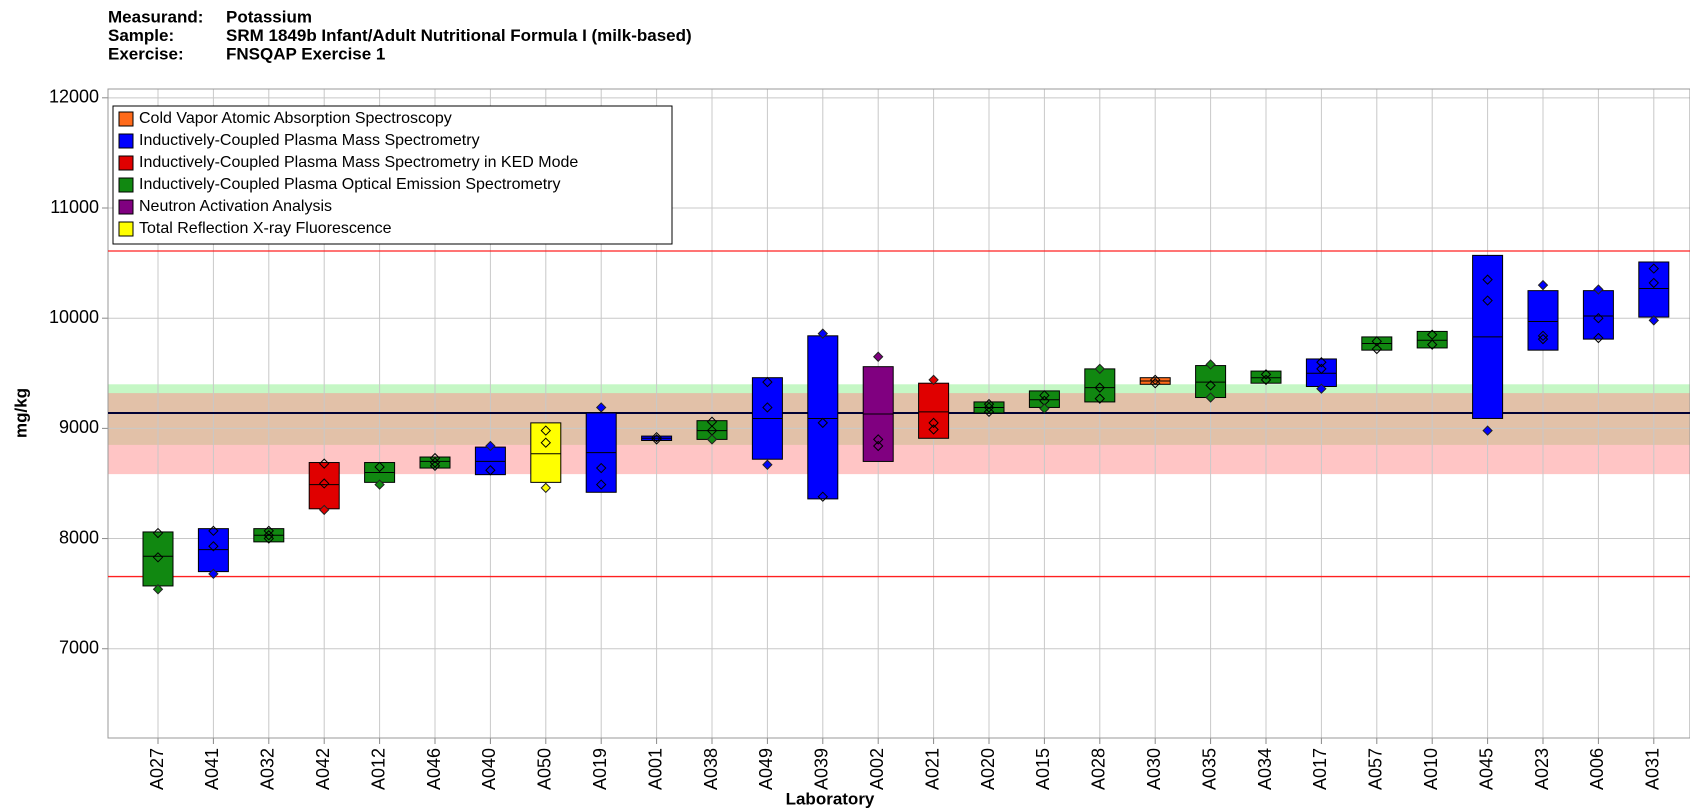 The image size is (1690, 809). I want to click on legend-label: Neutron Activation Analysis, so click(235, 206).